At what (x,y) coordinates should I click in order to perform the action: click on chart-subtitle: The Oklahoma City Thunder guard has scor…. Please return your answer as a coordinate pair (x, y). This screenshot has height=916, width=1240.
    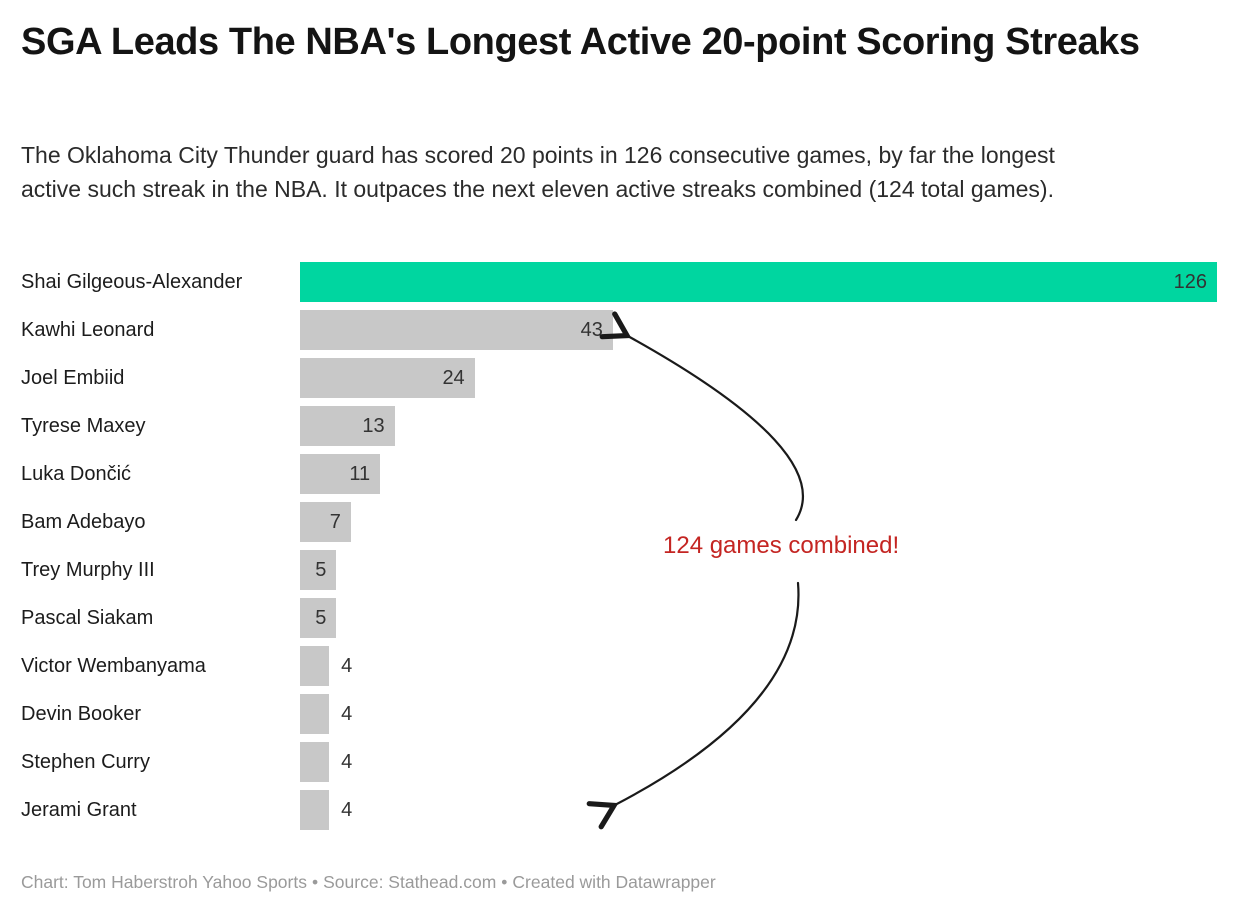
    Looking at the image, I should click on (538, 172).